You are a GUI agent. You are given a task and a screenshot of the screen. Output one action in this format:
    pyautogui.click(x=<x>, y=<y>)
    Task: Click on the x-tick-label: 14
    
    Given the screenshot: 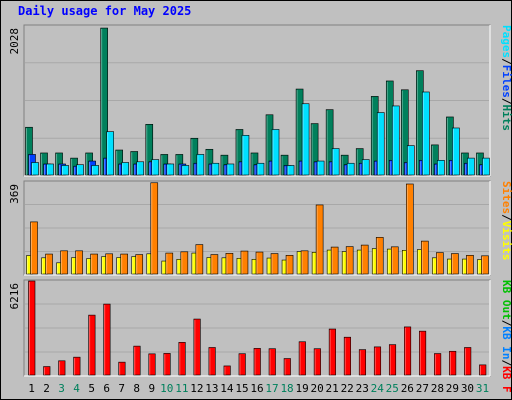 What is the action you would take?
    pyautogui.click(x=227, y=388)
    